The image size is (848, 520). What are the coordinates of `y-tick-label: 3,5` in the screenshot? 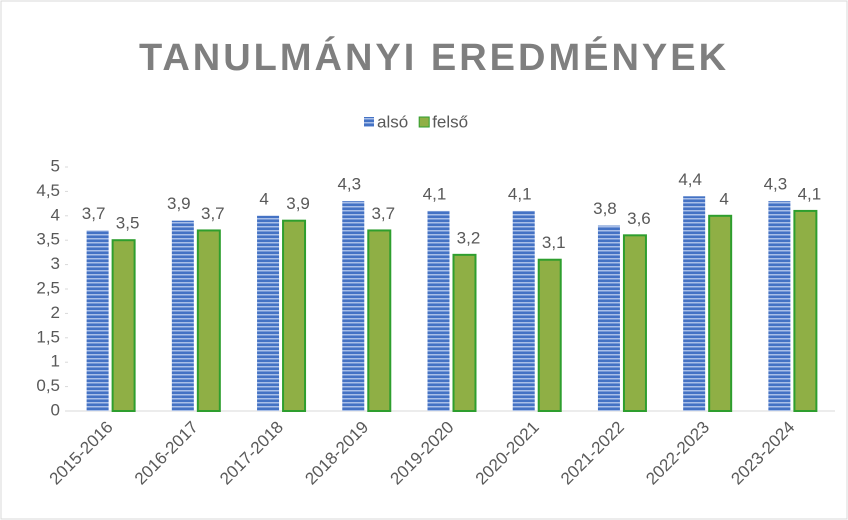 It's located at (48, 239).